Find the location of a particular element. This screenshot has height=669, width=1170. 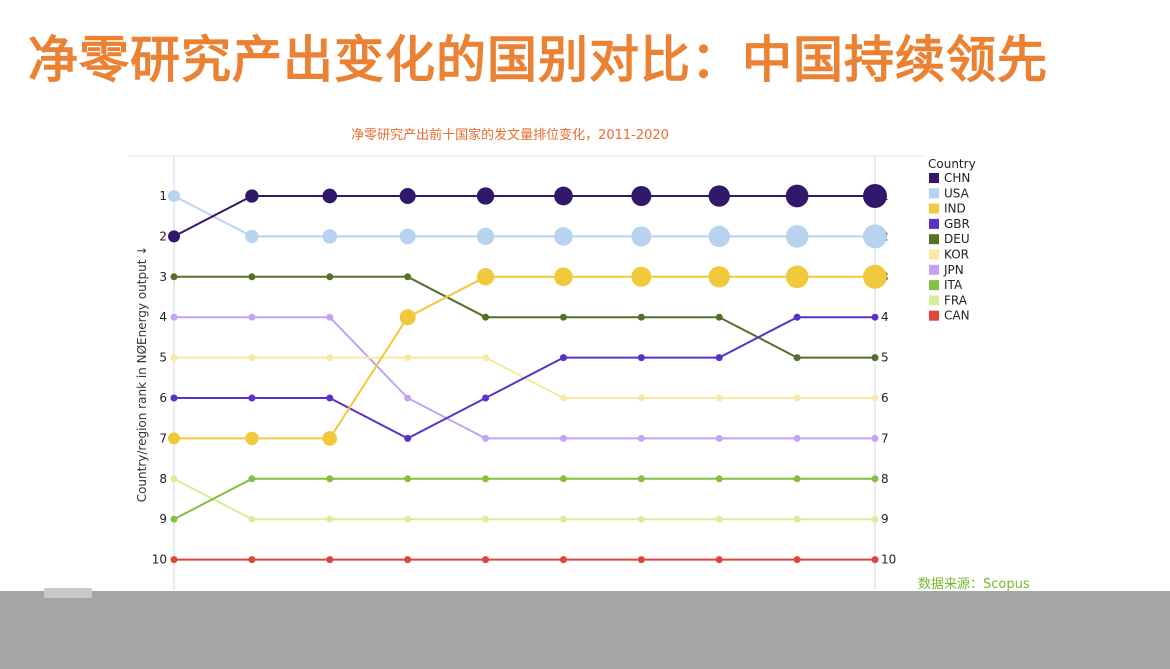

legend-label-jpn: JPN is located at coordinates (953, 270).